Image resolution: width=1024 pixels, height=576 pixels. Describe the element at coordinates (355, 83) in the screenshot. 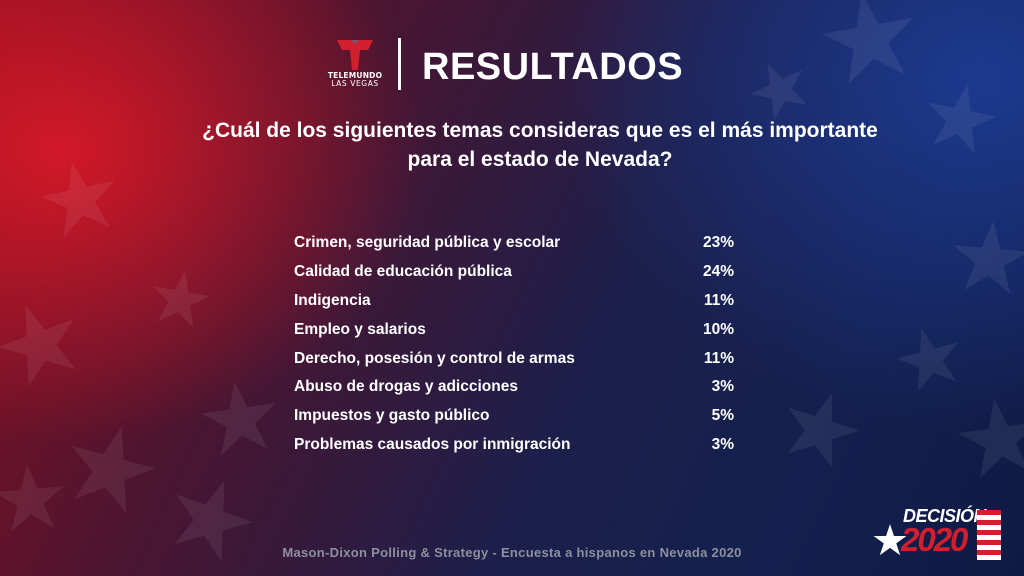

I see `logo-region: LAS VEGAS` at that location.